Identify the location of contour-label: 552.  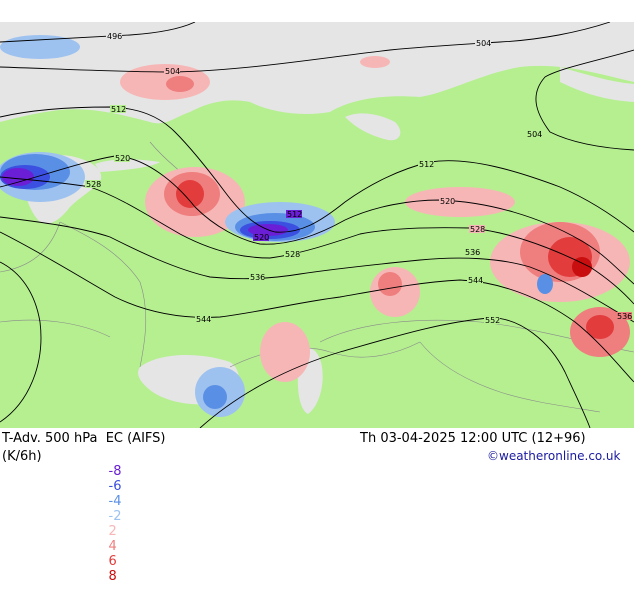
(492, 320).